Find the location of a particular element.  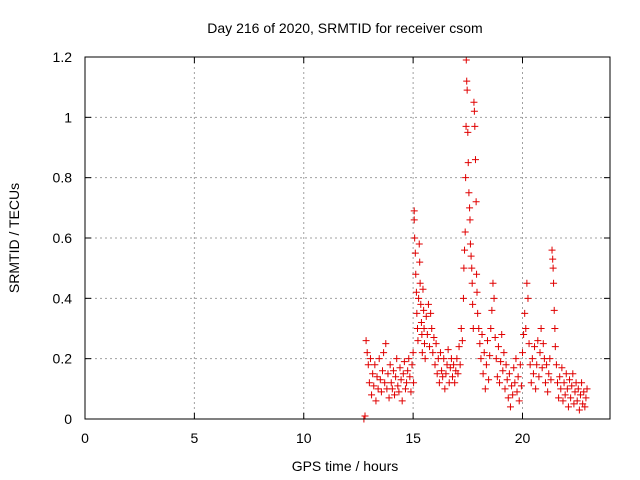

x-tick-label: 0 is located at coordinates (85, 438).